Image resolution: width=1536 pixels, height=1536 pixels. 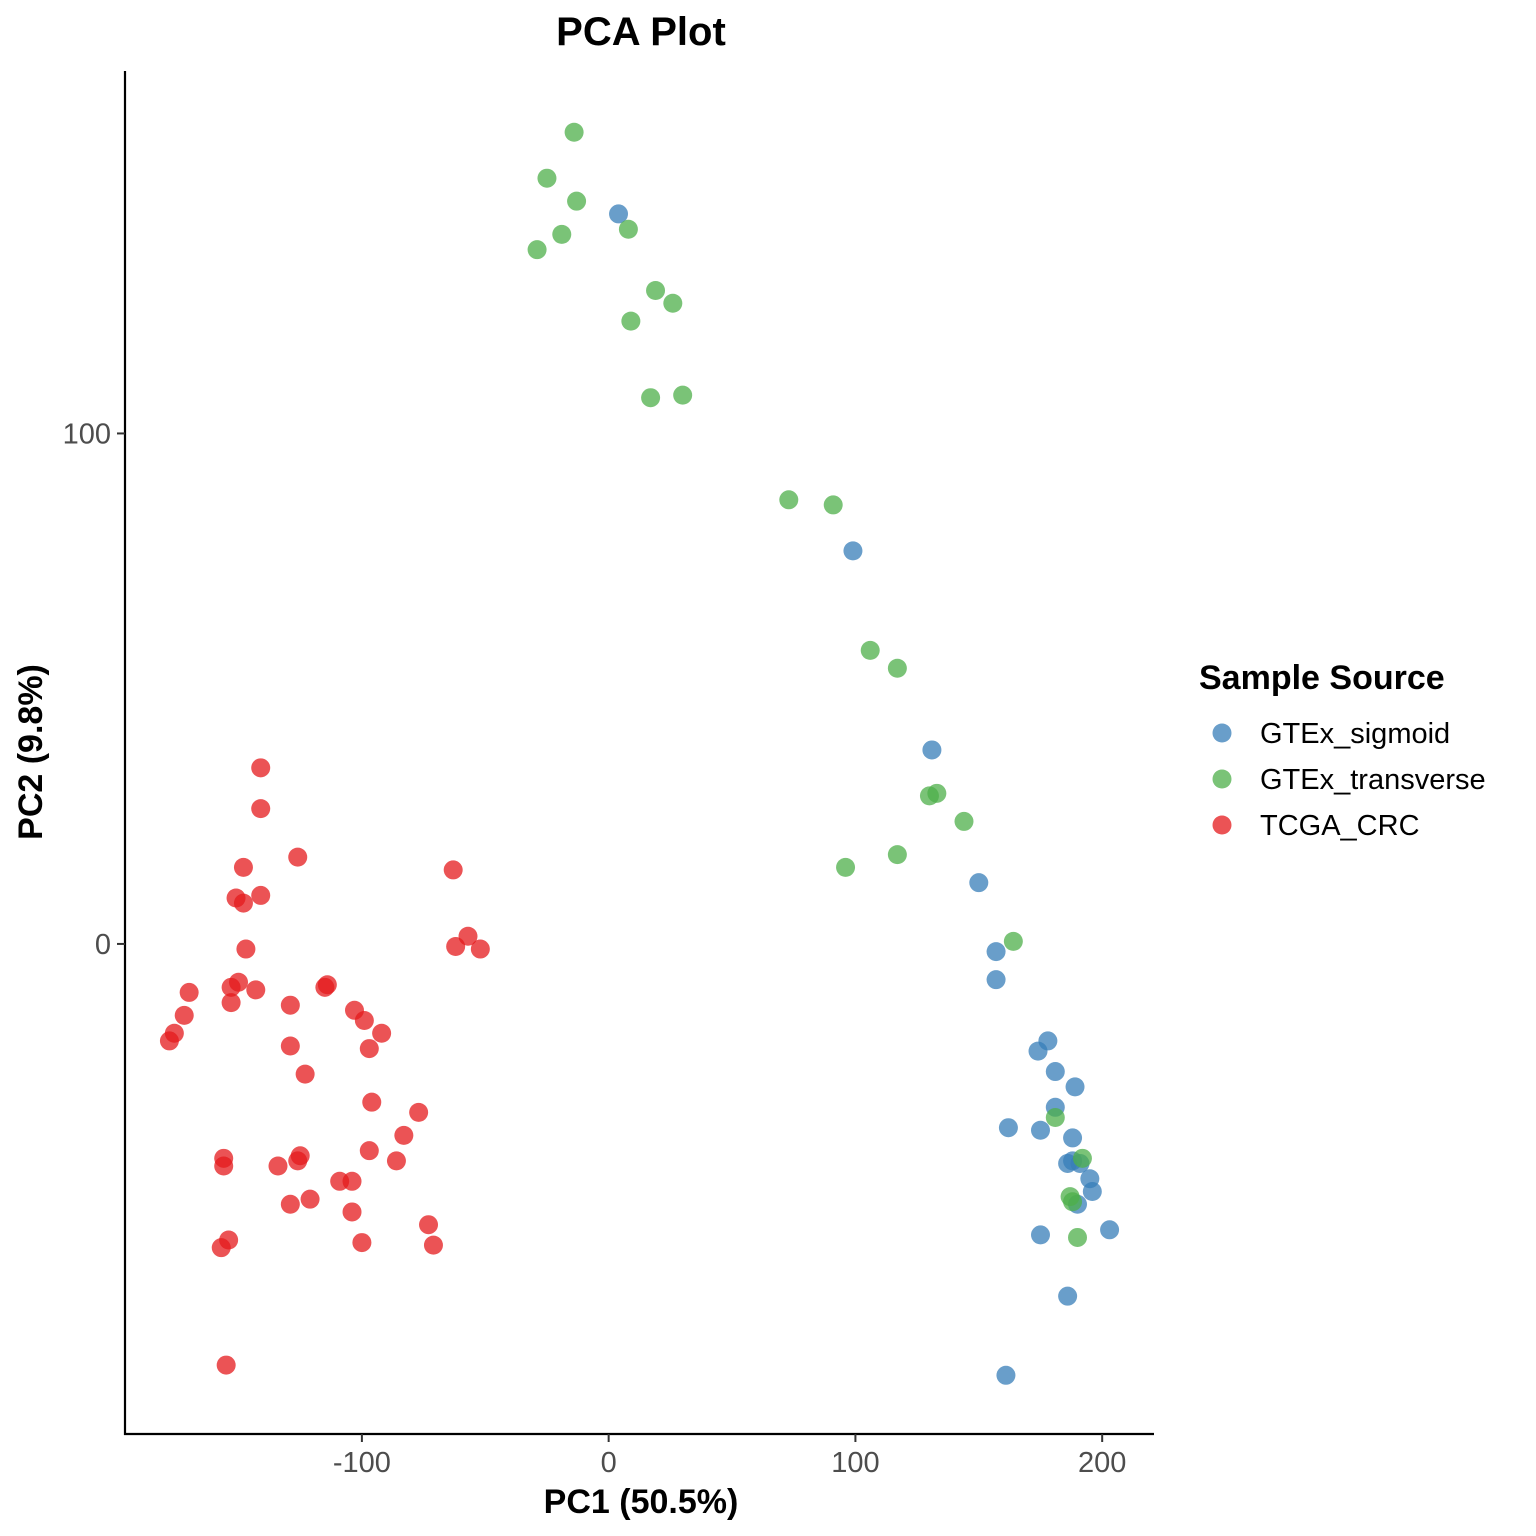 I want to click on legend-item-gtex-sigmoid: GTEx_sigmoid, so click(x=1331, y=734).